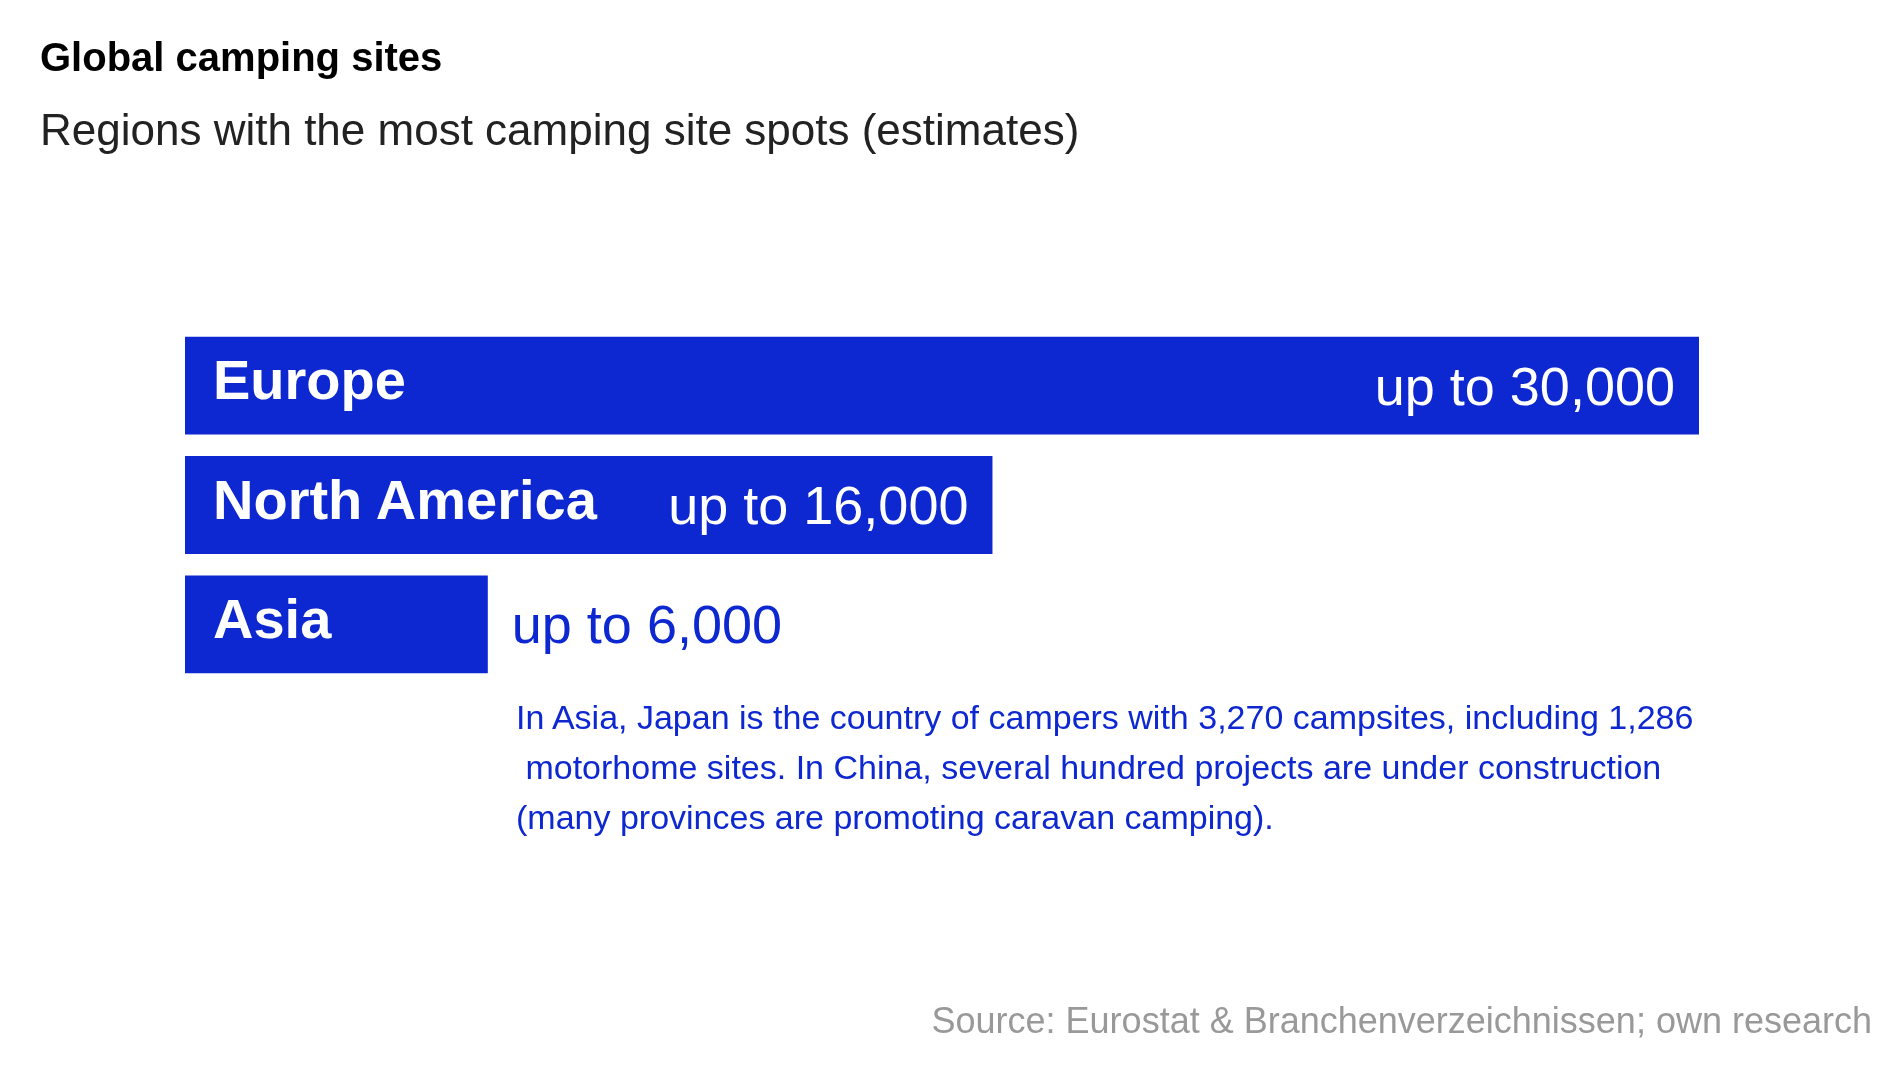 This screenshot has width=1900, height=1069. Describe the element at coordinates (241, 57) in the screenshot. I see `chart-title: Global camping sites` at that location.